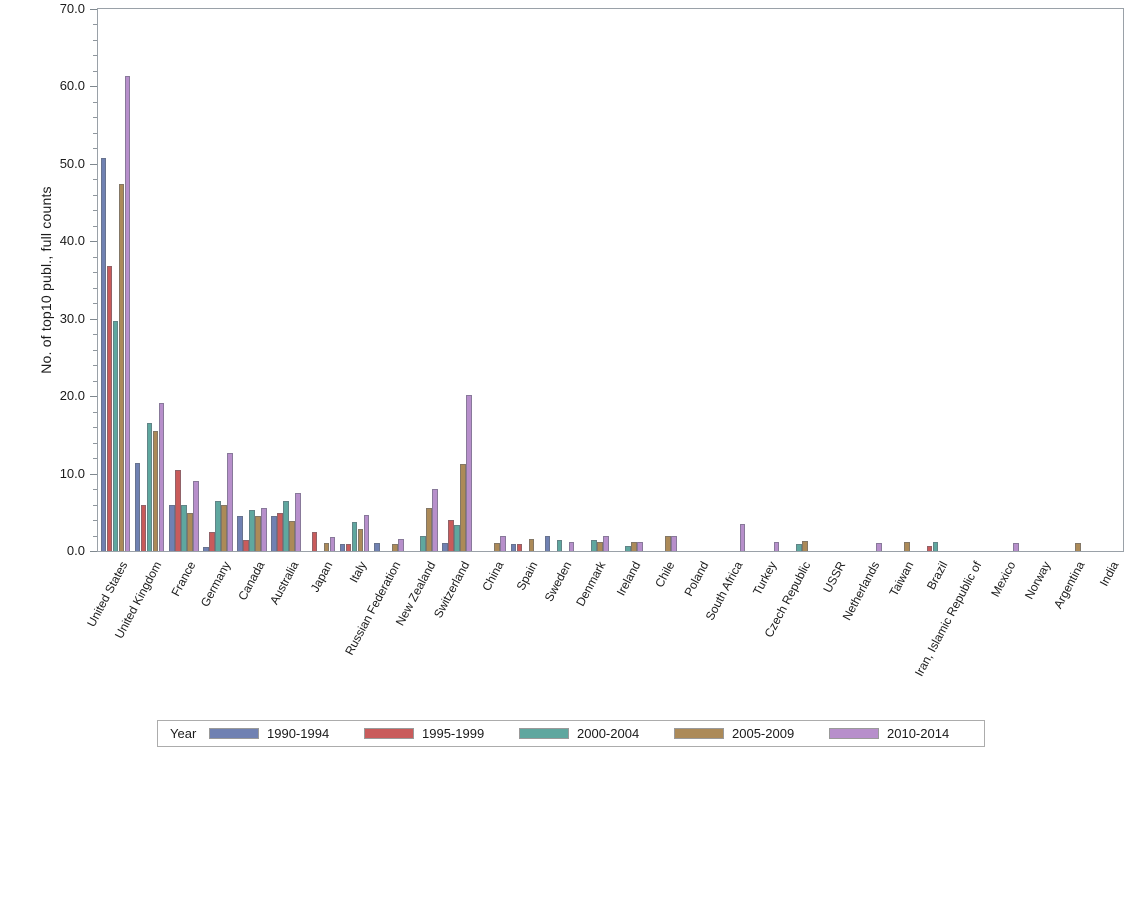 This screenshot has height=919, width=1134. I want to click on y-tick-label: 0.0, so click(75, 550).